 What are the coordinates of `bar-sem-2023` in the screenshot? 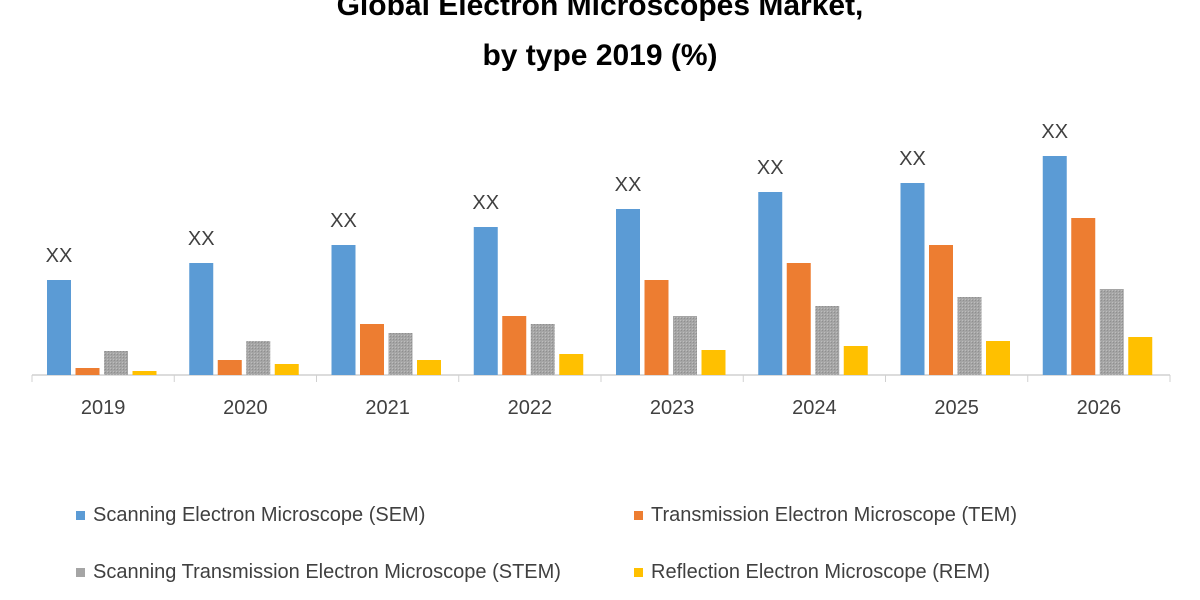 It's located at (628, 292).